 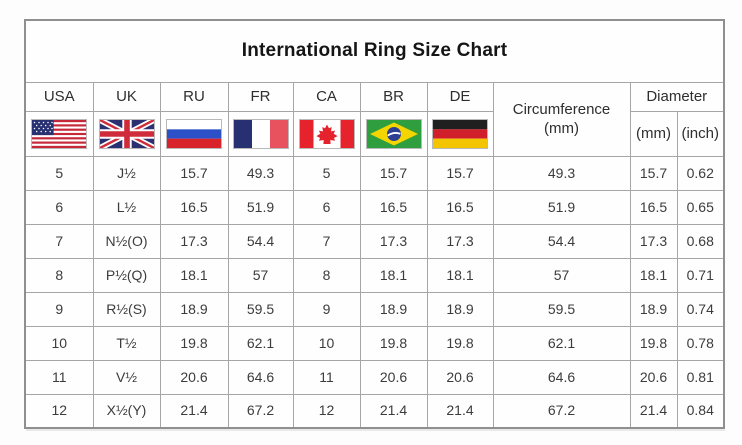 I want to click on france-flag-icon, so click(x=260, y=133).